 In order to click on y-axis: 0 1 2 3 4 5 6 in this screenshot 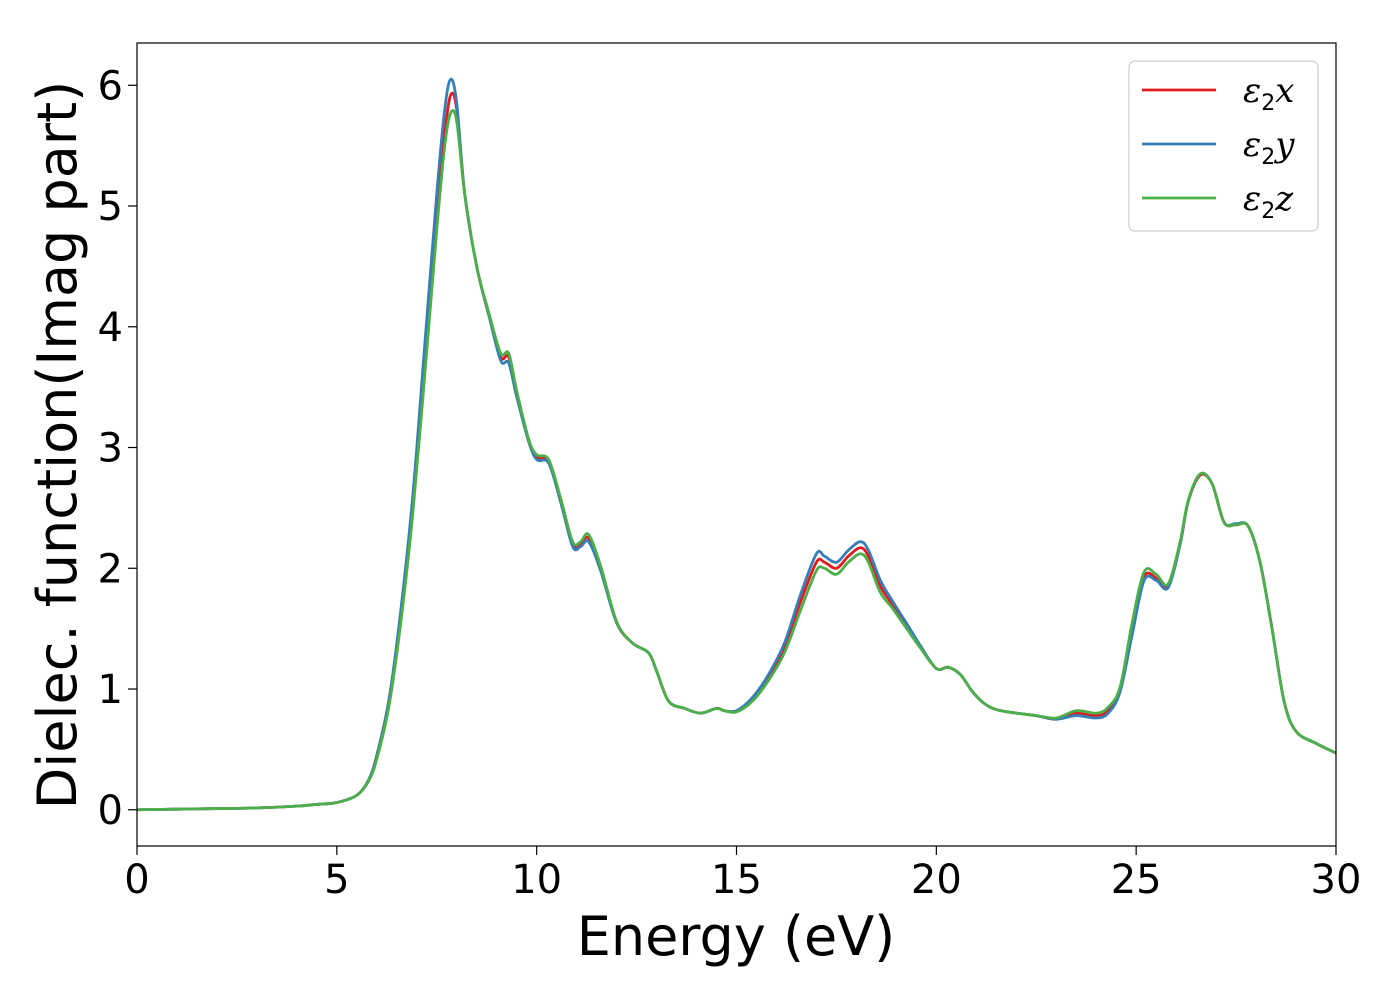, I will do `click(117, 448)`.